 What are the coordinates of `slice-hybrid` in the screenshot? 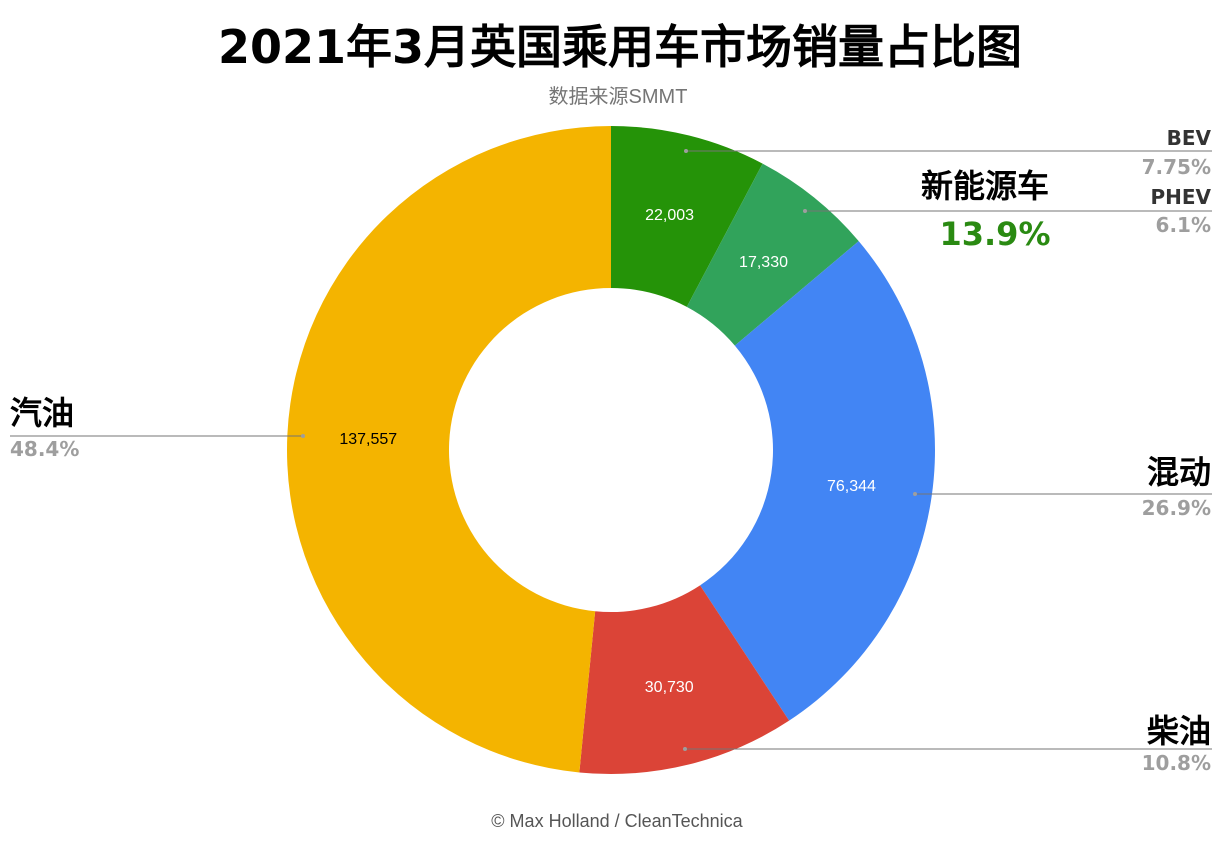 It's located at (817, 481).